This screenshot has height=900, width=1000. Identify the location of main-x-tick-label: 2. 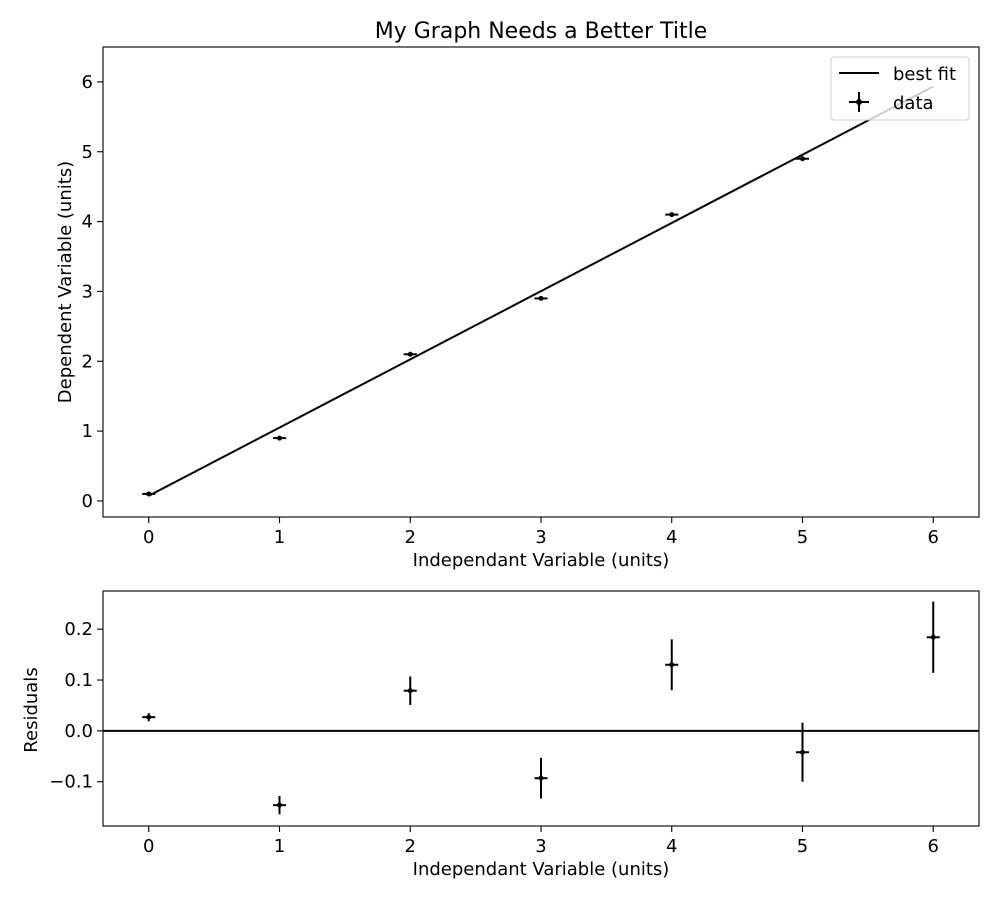
(410, 537).